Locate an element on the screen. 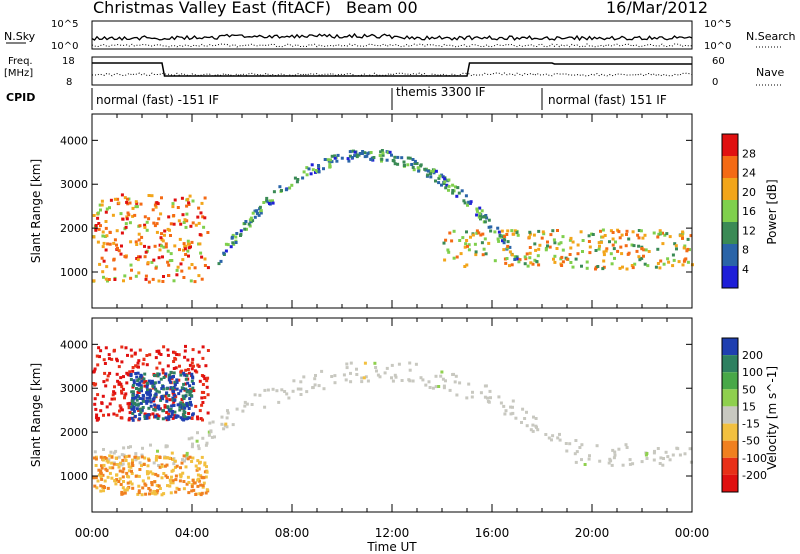  cpid-segment-3: normal (fast) 151 IF is located at coordinates (607, 100).